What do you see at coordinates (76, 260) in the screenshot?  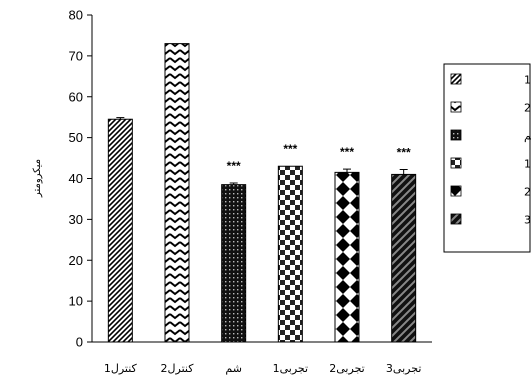 I see `y-tick-label: 20` at bounding box center [76, 260].